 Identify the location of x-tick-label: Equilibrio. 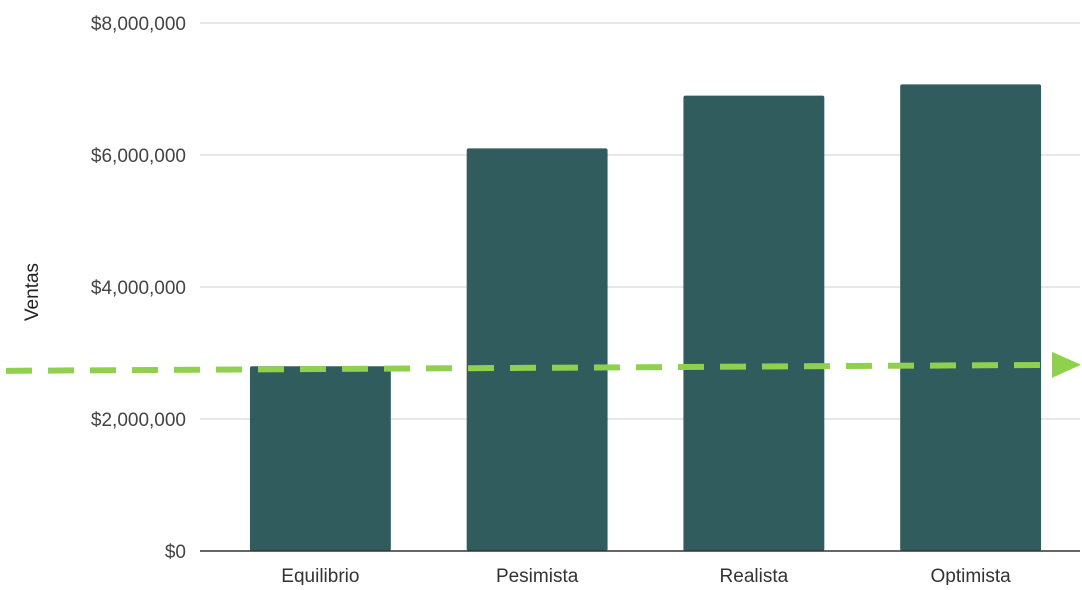
(320, 575).